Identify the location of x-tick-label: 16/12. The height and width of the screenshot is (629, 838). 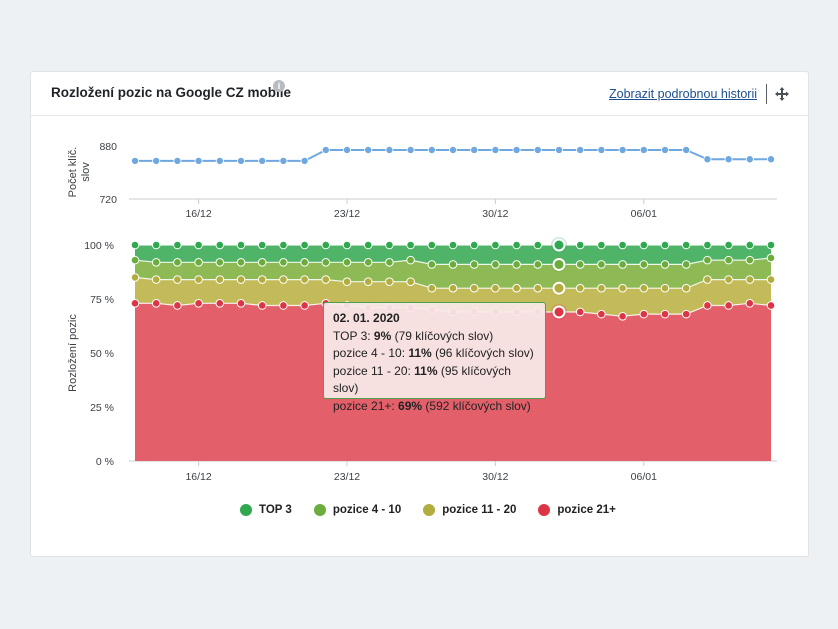
(198, 214).